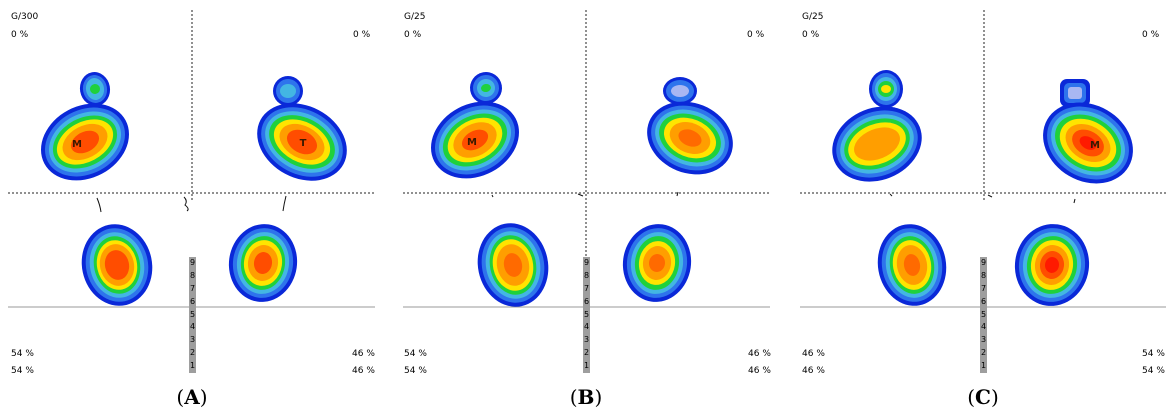 Image resolution: width=1166 pixels, height=414 pixels. Describe the element at coordinates (192, 397) in the screenshot. I see `panel-label-a: (A)` at that location.